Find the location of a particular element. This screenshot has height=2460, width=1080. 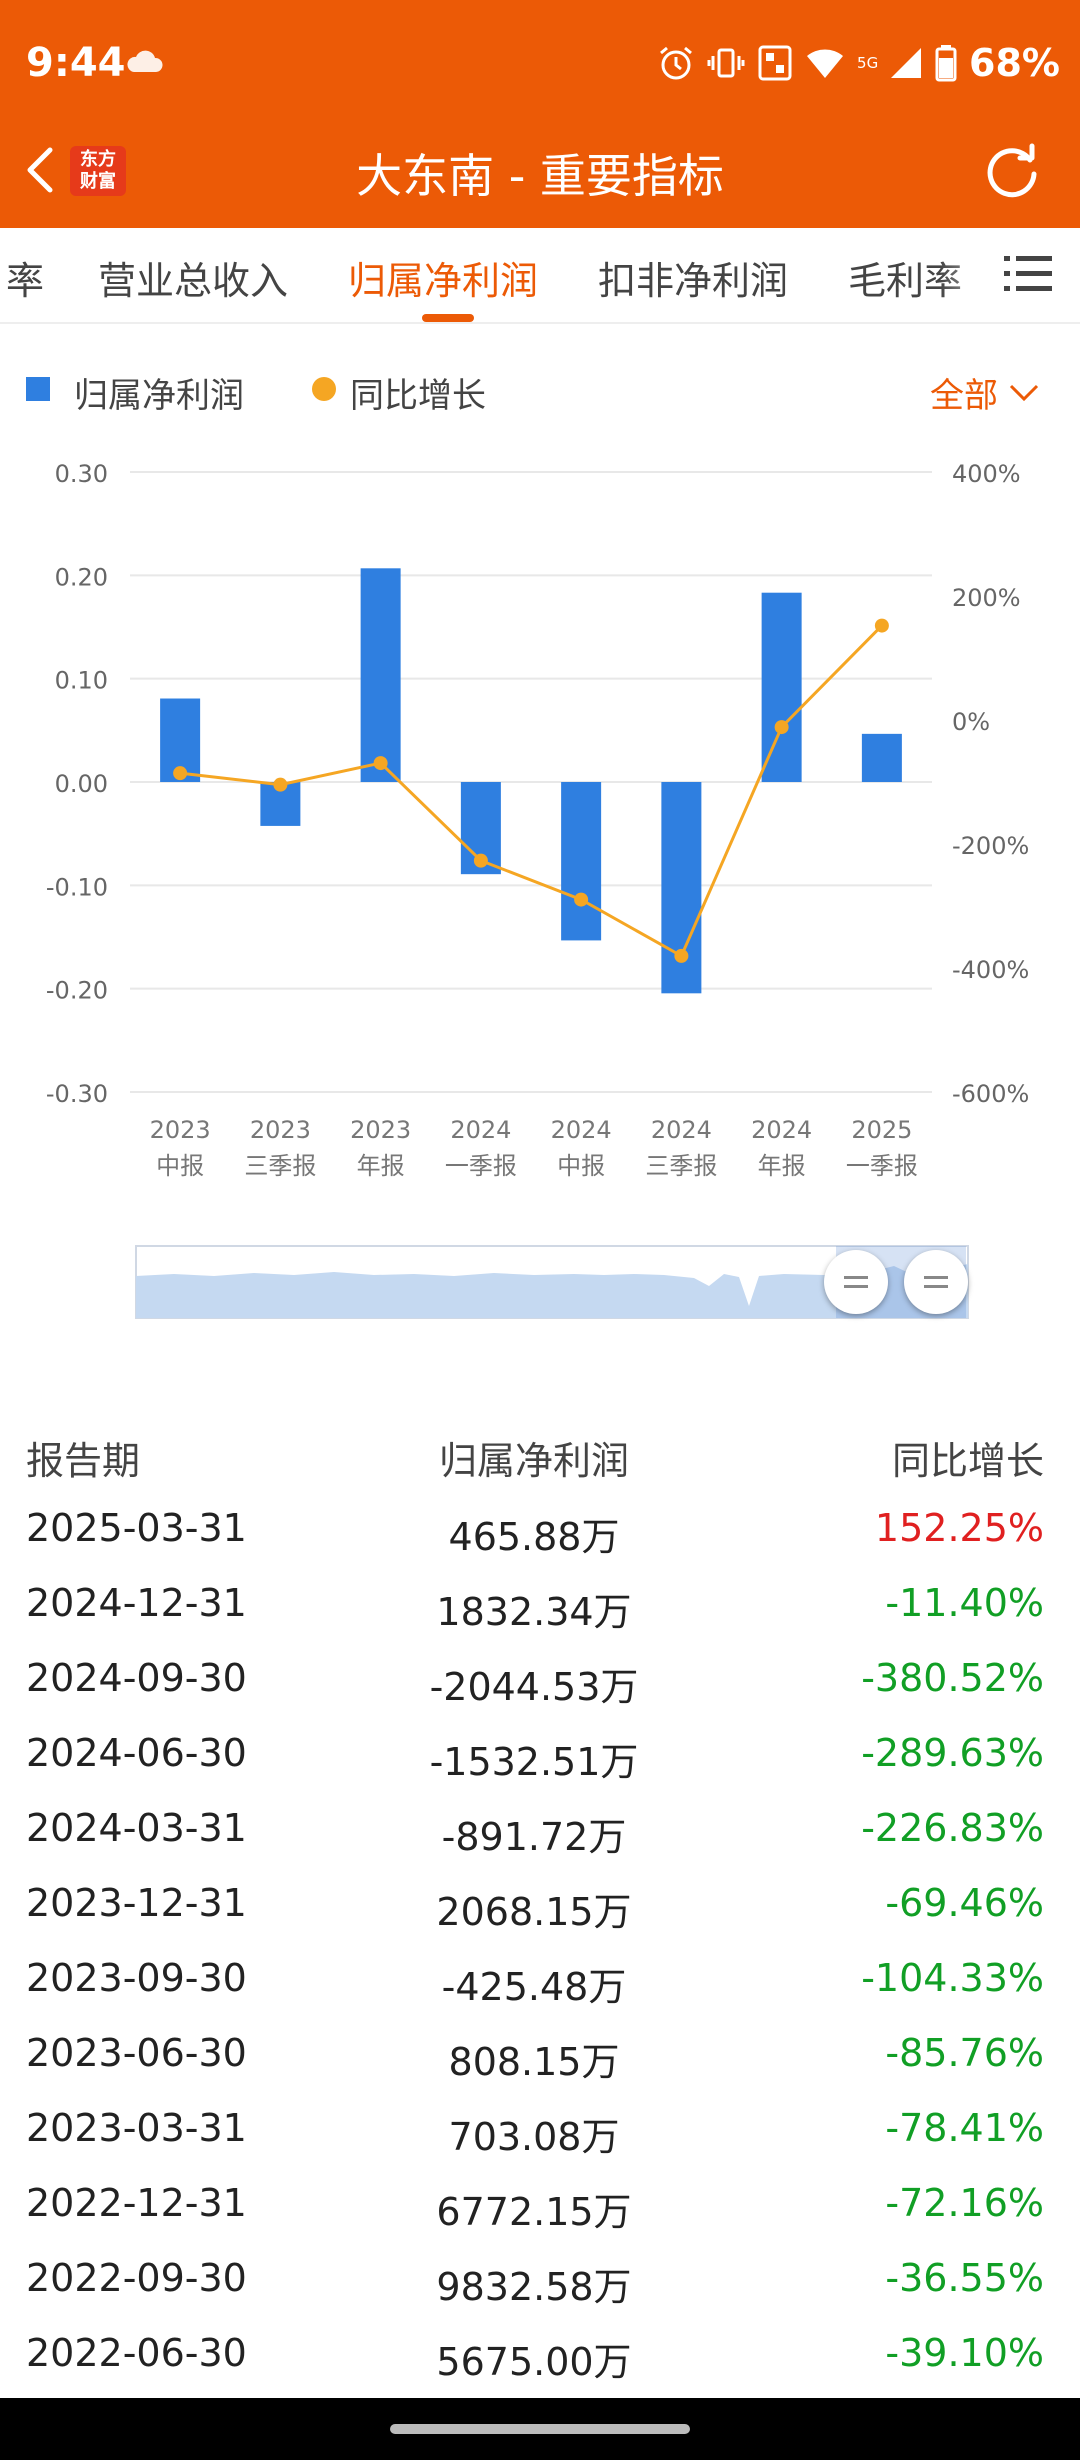

logo-text-bottom: 财富 is located at coordinates (98, 181).